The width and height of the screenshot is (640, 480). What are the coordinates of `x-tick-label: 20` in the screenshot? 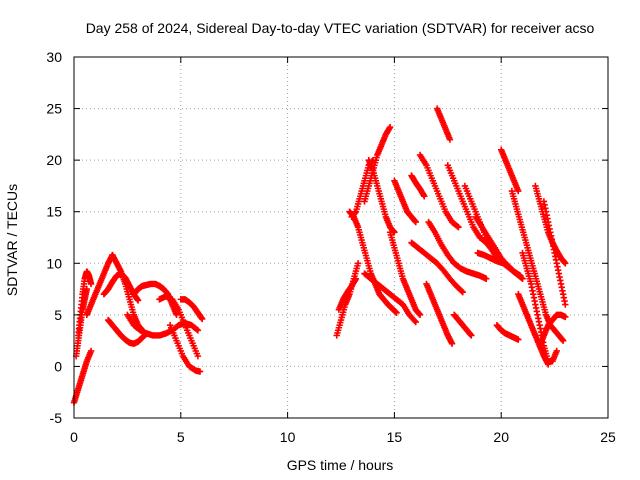 It's located at (501, 437).